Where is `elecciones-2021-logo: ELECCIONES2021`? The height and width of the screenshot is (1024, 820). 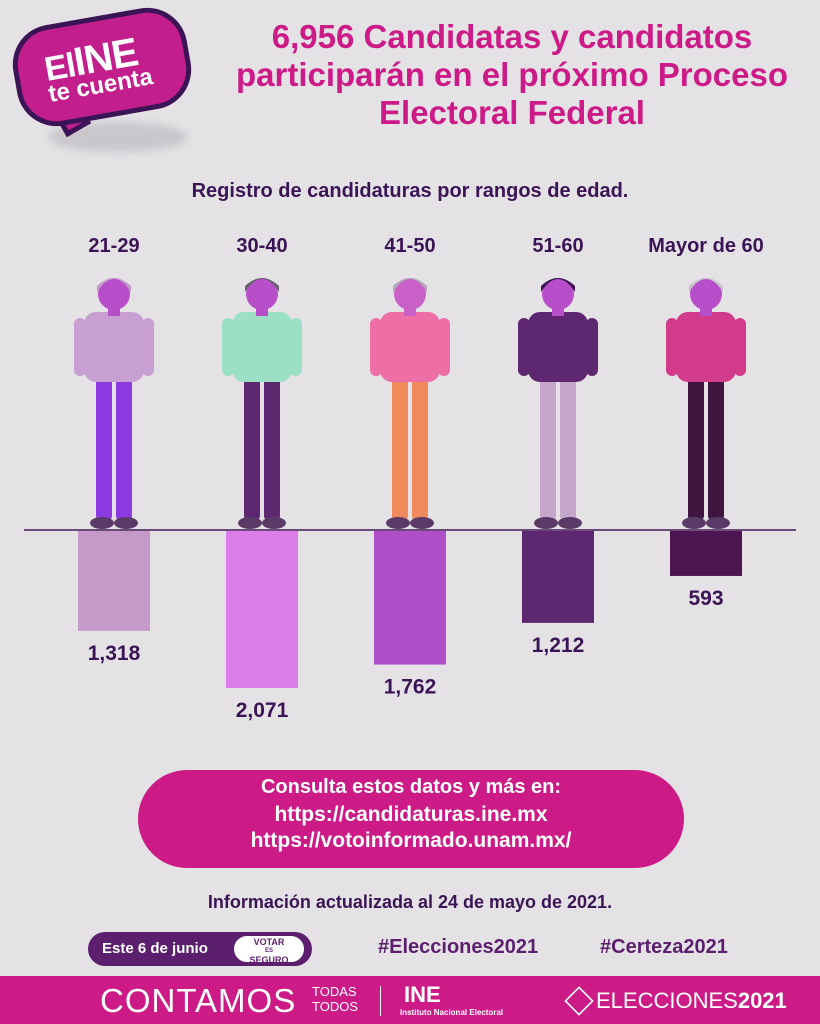
elecciones-2021-logo: ELECCIONES2021 is located at coordinates (691, 1001).